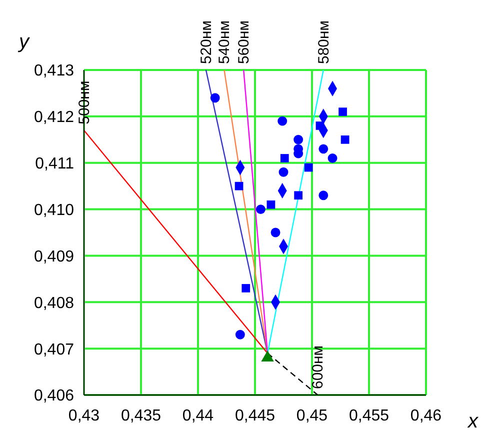 Image resolution: width=490 pixels, height=436 pixels. Describe the element at coordinates (54, 396) in the screenshot. I see `y-tick-label: 0,406` at that location.